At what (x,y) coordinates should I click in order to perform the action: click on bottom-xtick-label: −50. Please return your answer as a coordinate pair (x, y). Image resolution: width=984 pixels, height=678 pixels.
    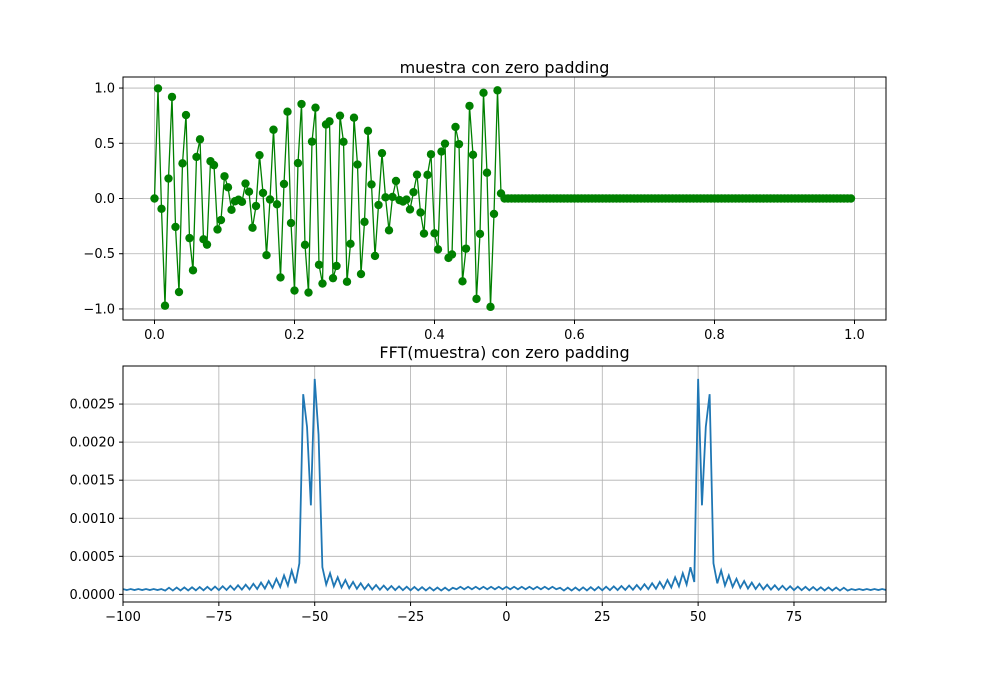
    Looking at the image, I should click on (314, 617).